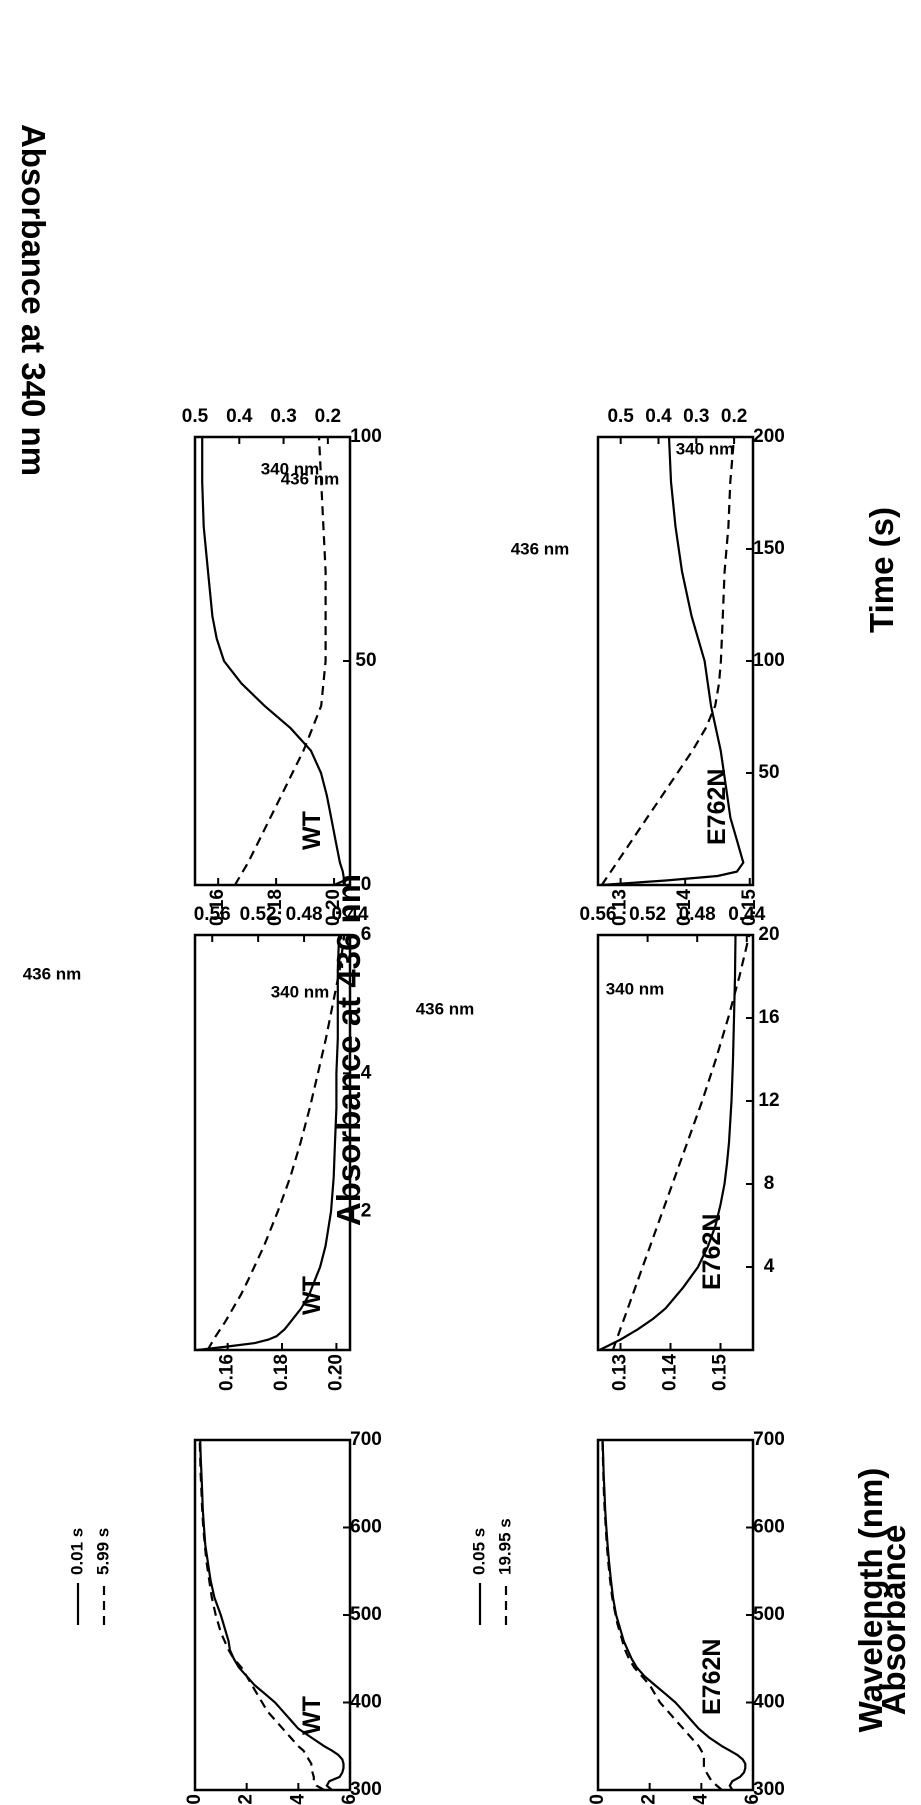 The width and height of the screenshot is (921, 1805). Describe the element at coordinates (768, 772) in the screenshot. I see `x-tick-label: 50` at that location.